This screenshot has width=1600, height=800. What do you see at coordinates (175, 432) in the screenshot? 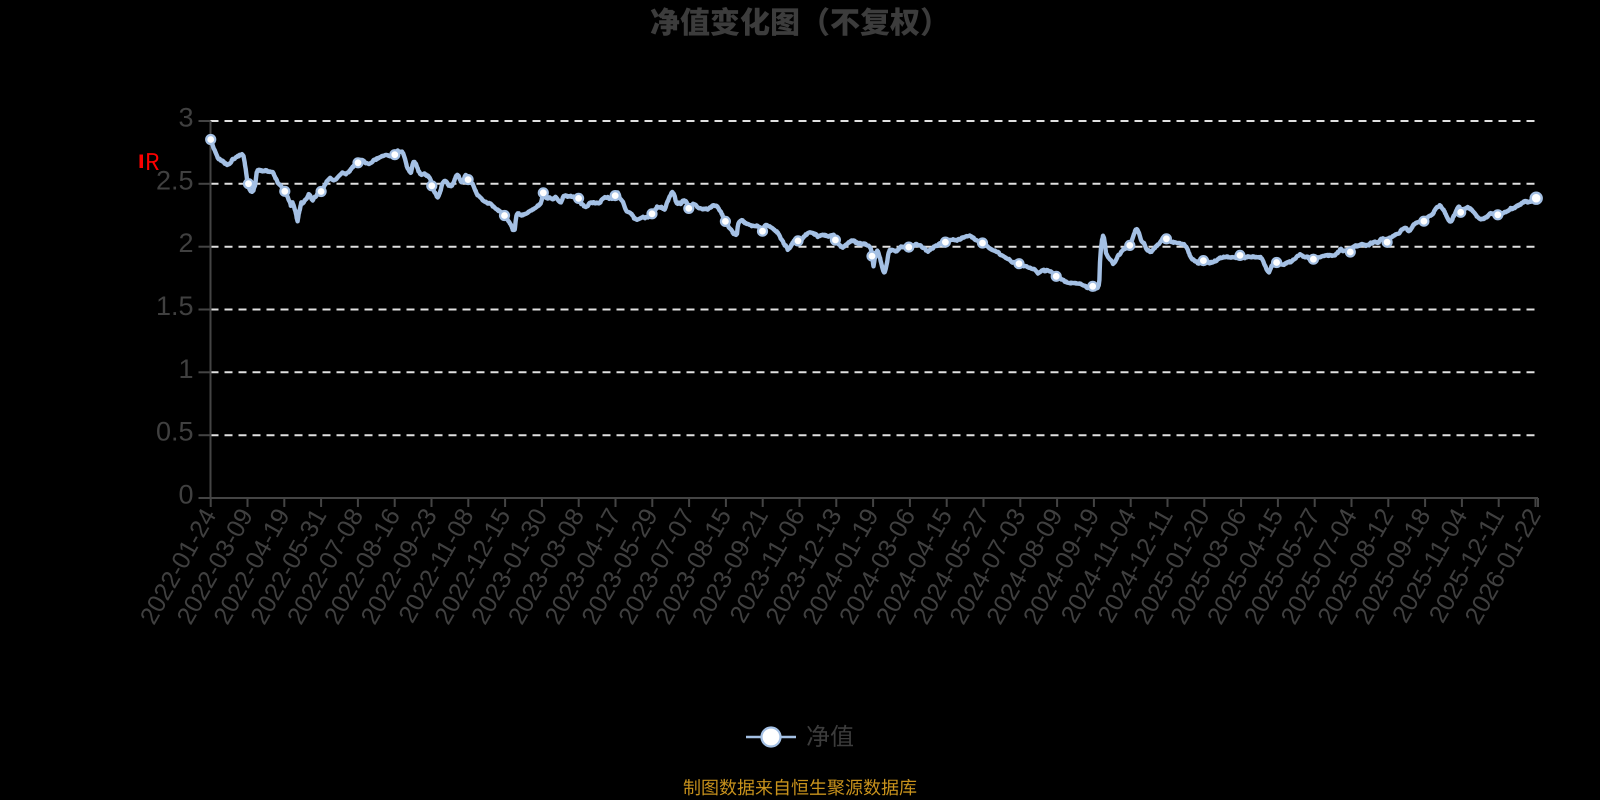
I see `svg-text: 0.5` at bounding box center [175, 432].